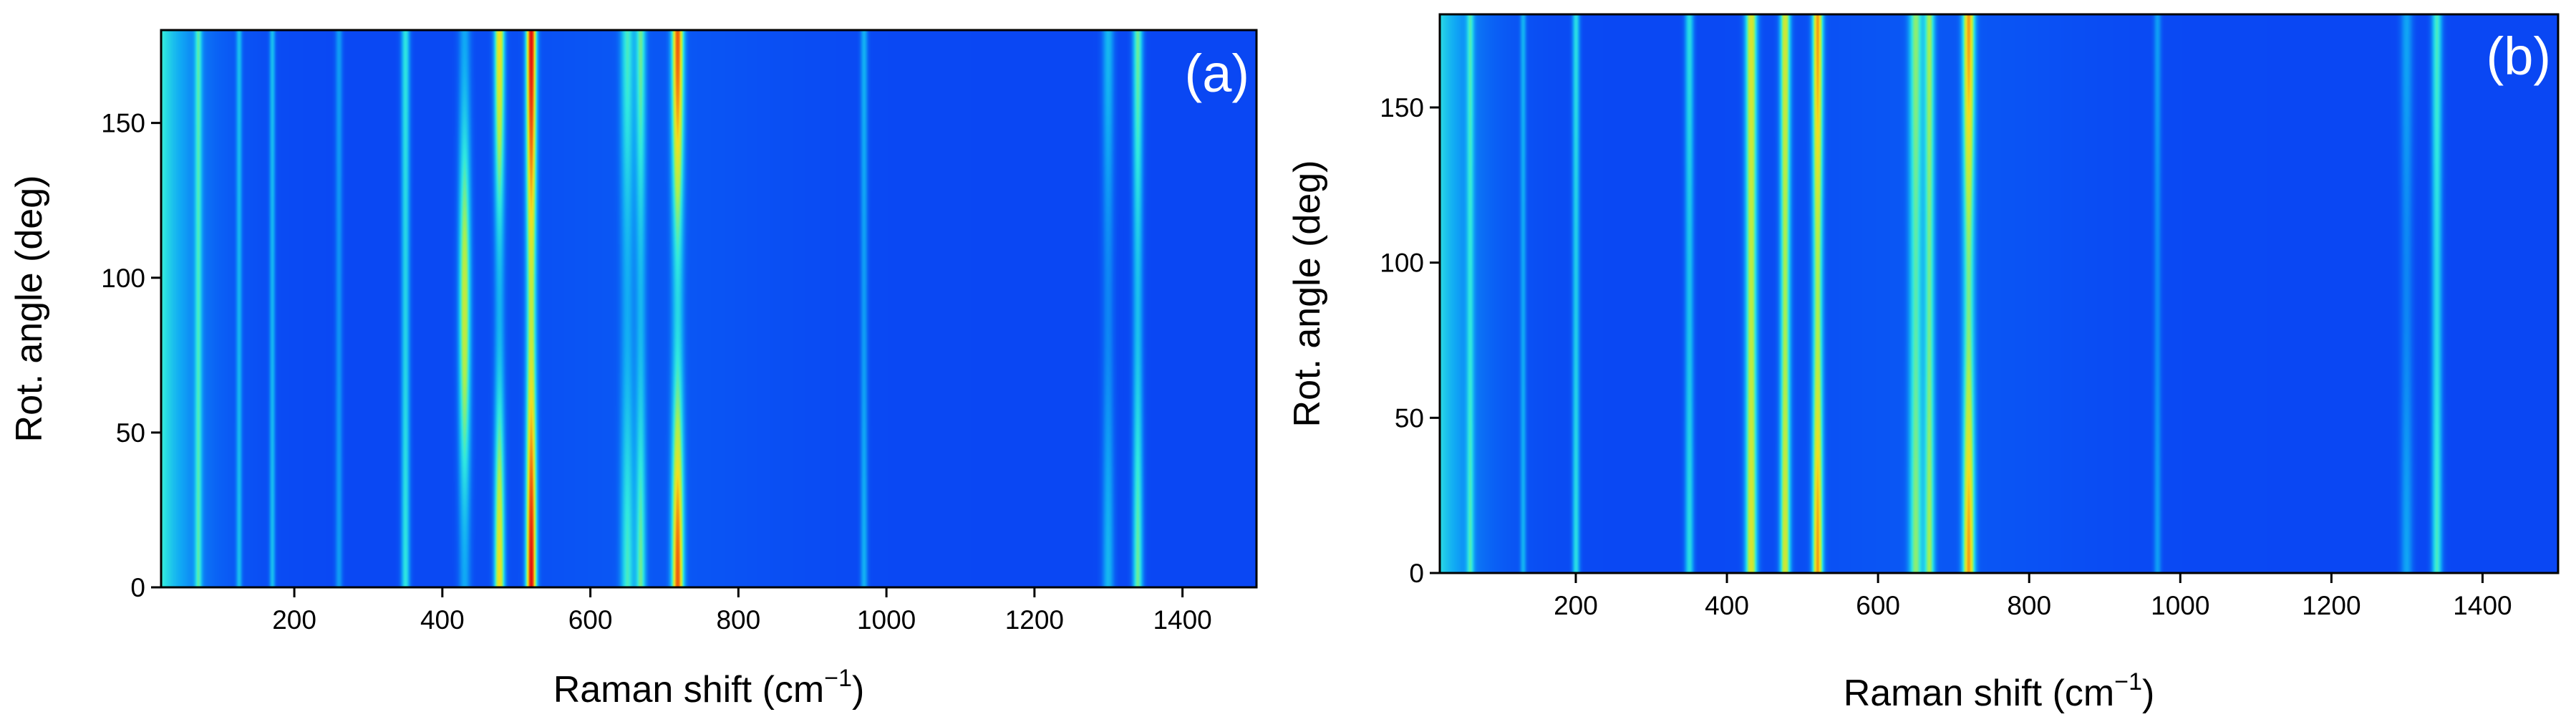 The height and width of the screenshot is (727, 2576). What do you see at coordinates (1217, 73) in the screenshot?
I see `panel-label: (a)` at bounding box center [1217, 73].